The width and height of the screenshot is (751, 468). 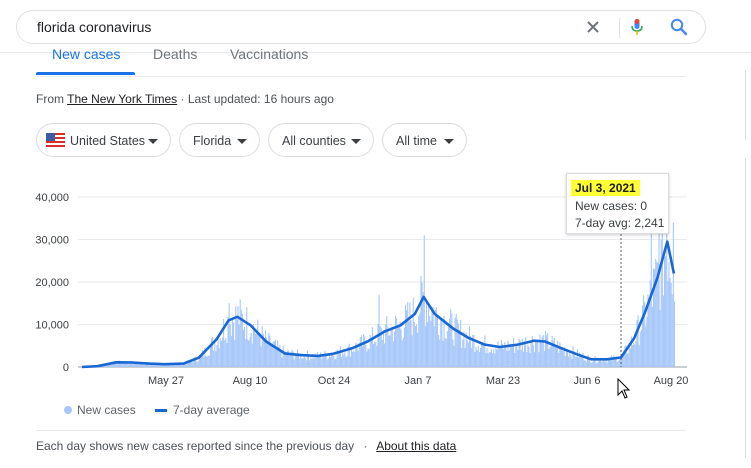 I want to click on filter-county: All counties, so click(x=321, y=140).